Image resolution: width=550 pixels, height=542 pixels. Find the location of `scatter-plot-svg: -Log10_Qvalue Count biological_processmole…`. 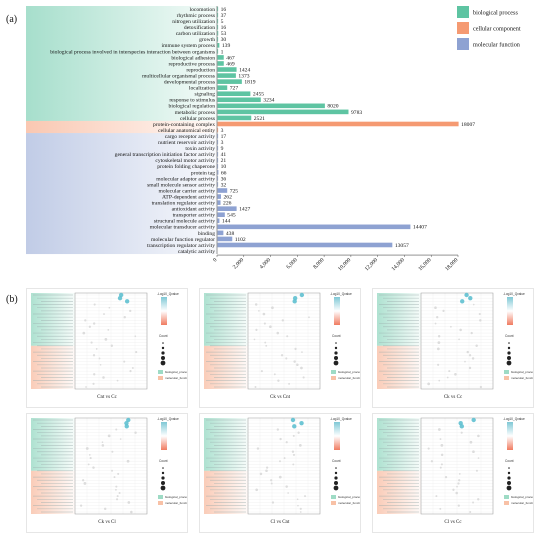

scatter-plot-svg: -Log10_Qvalue Count biological_processmole… is located at coordinates (284, 466).